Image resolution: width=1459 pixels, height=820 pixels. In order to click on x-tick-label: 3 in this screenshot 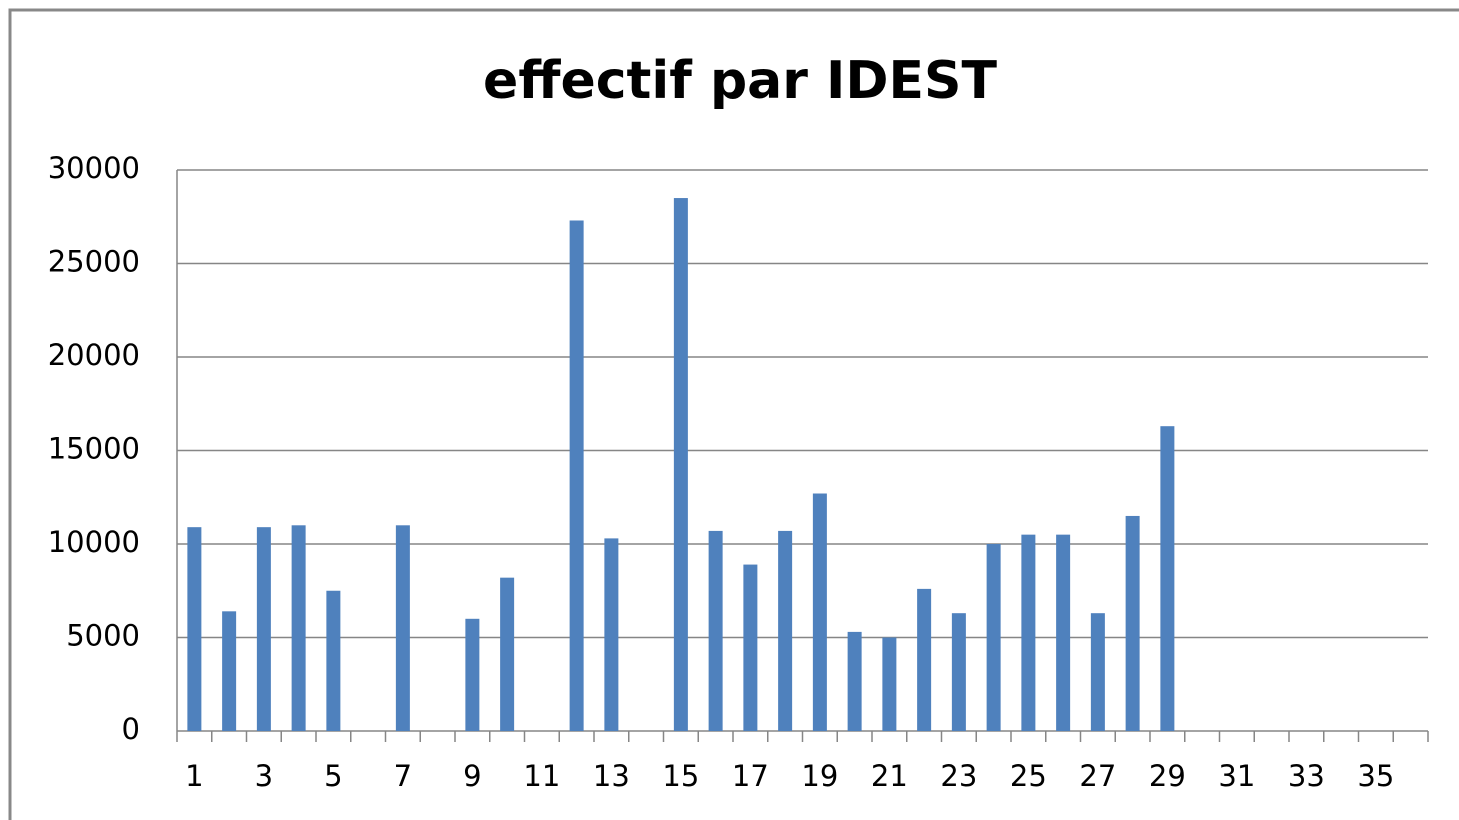, I will do `click(264, 776)`.